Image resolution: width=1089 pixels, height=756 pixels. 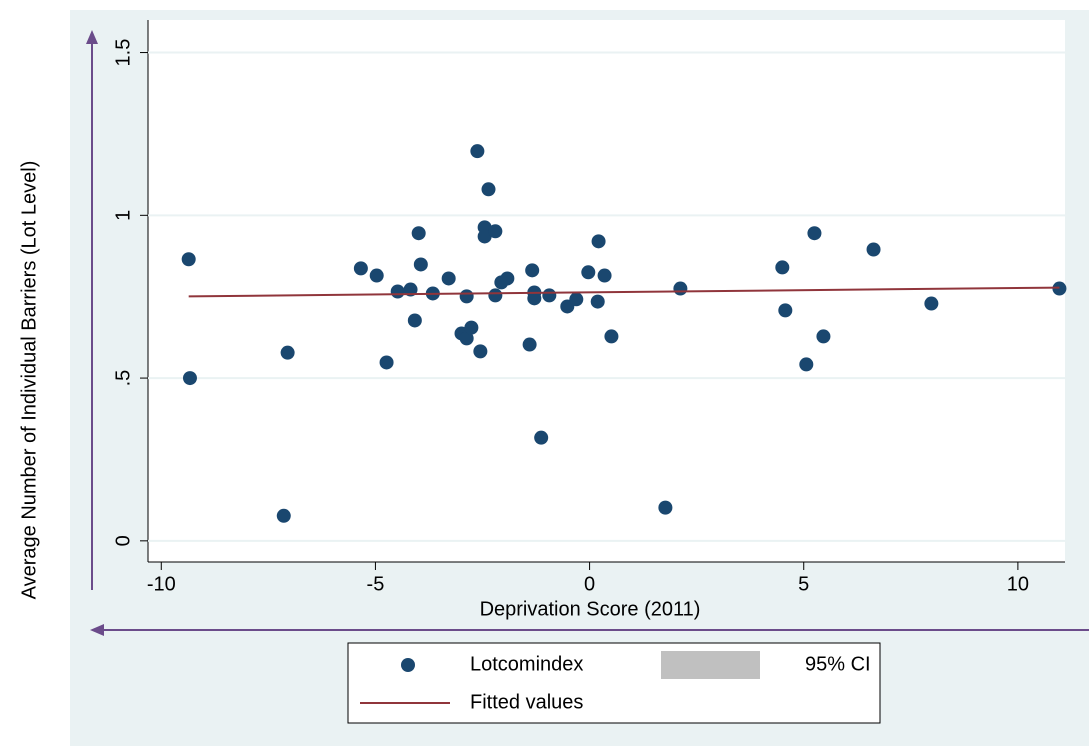 What do you see at coordinates (803, 584) in the screenshot?
I see `x-tick-label: 5` at bounding box center [803, 584].